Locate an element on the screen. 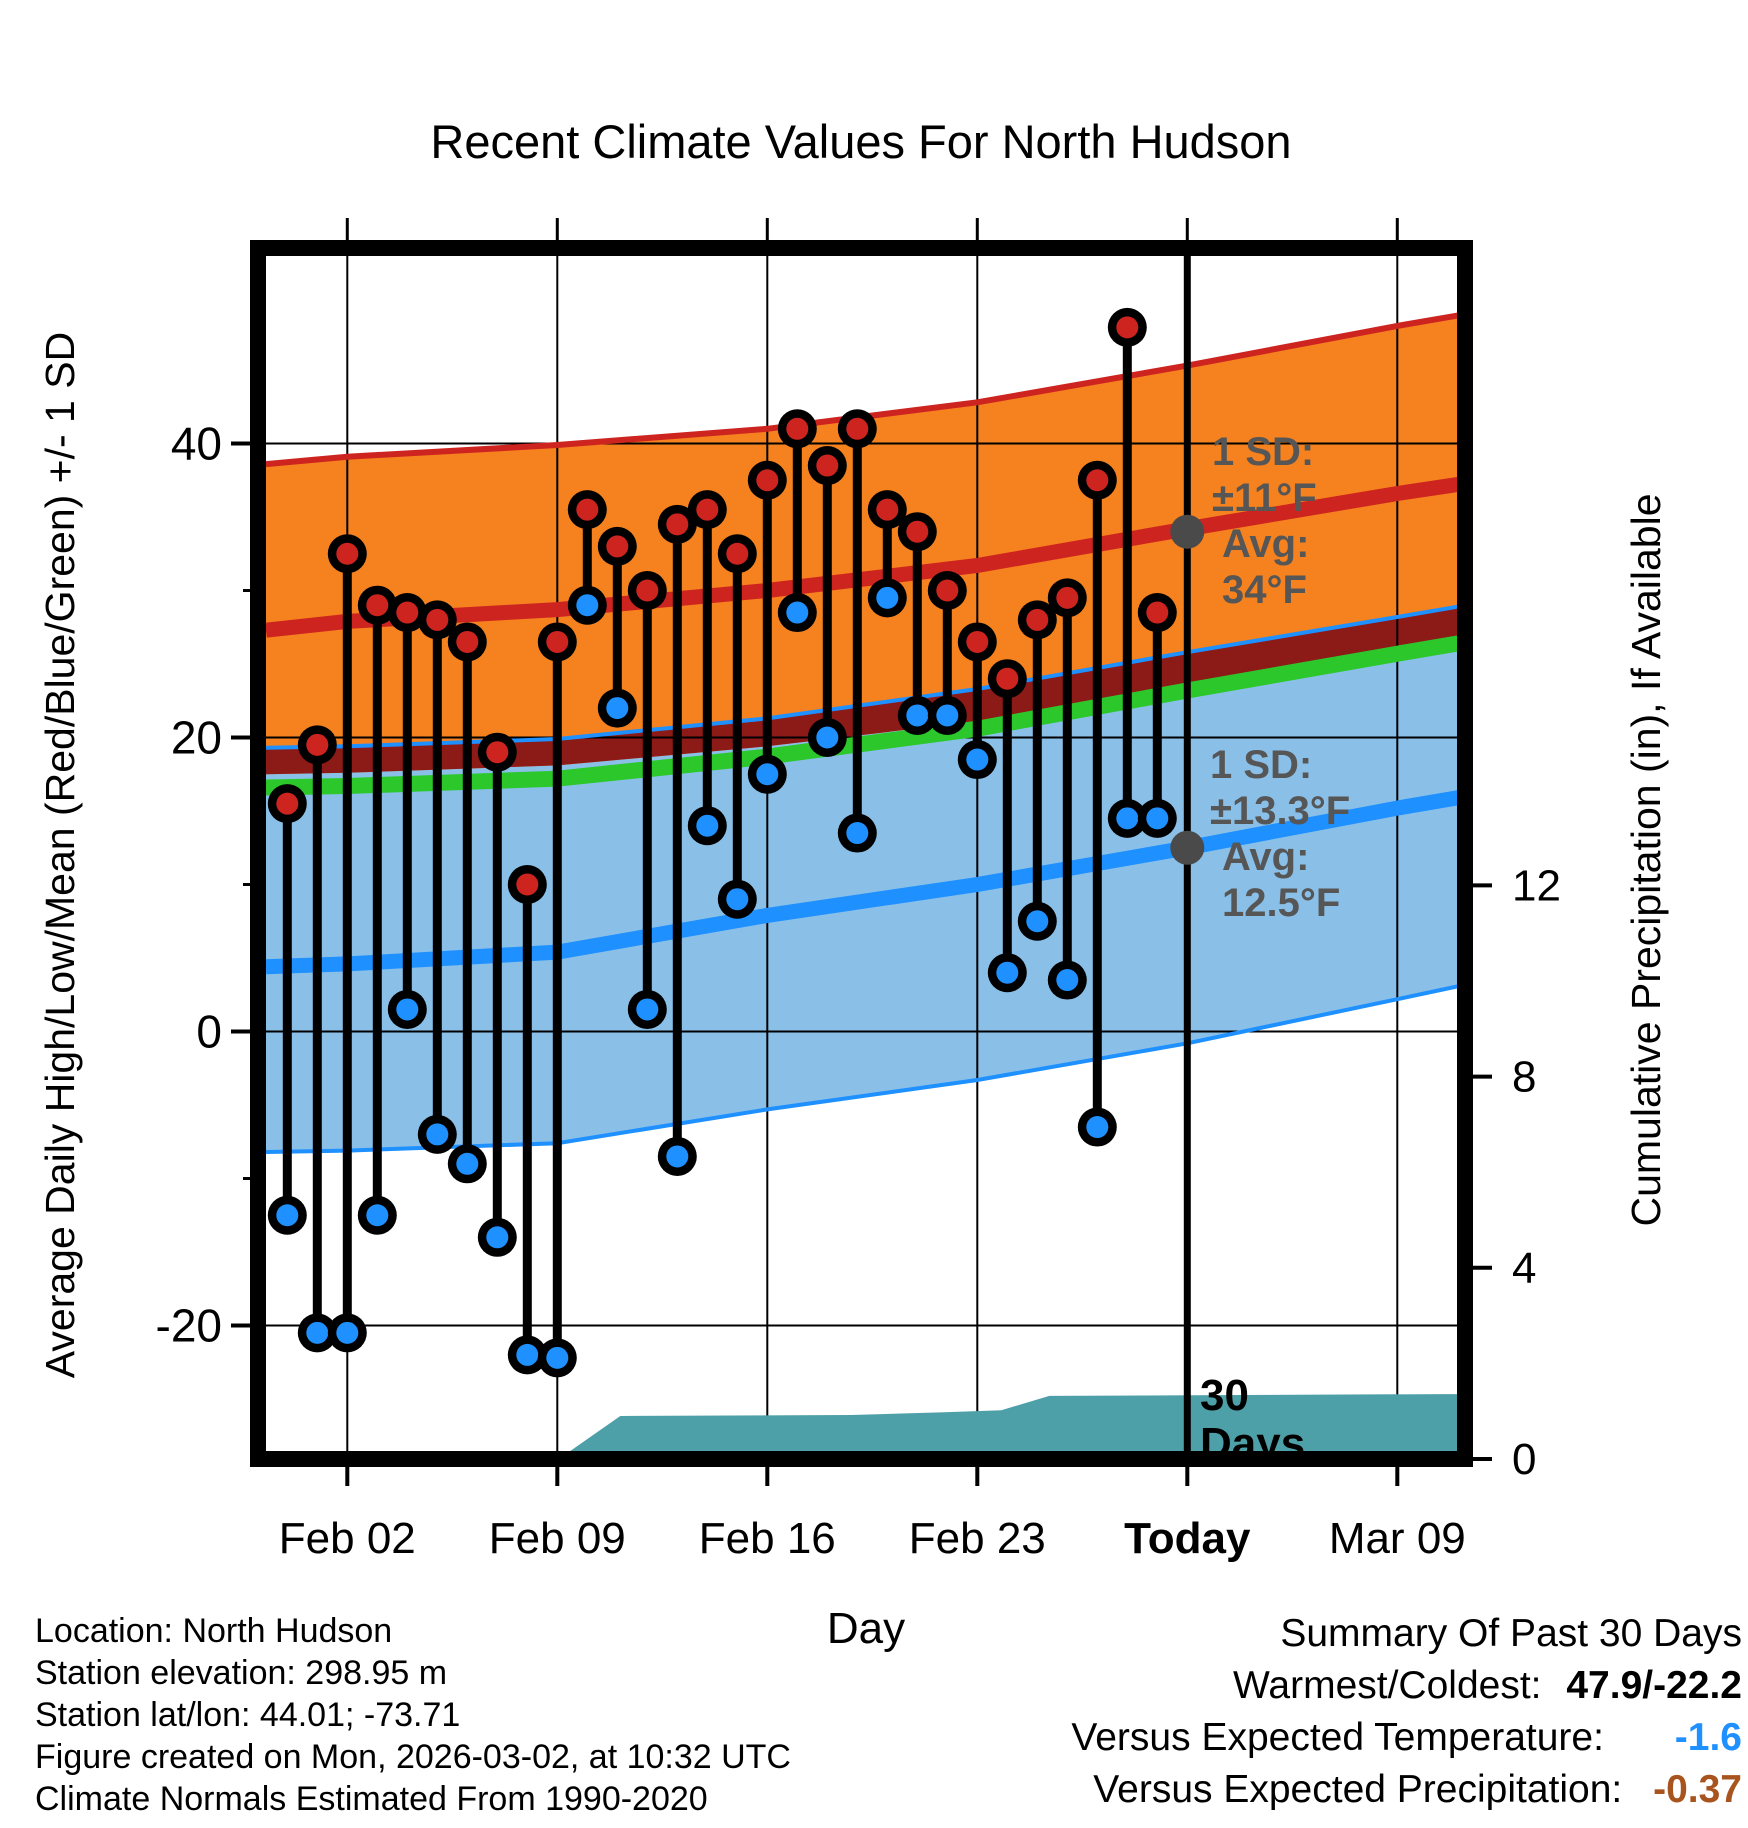  station-elevation: Station elevation: 298.95 m is located at coordinates (241, 1673).